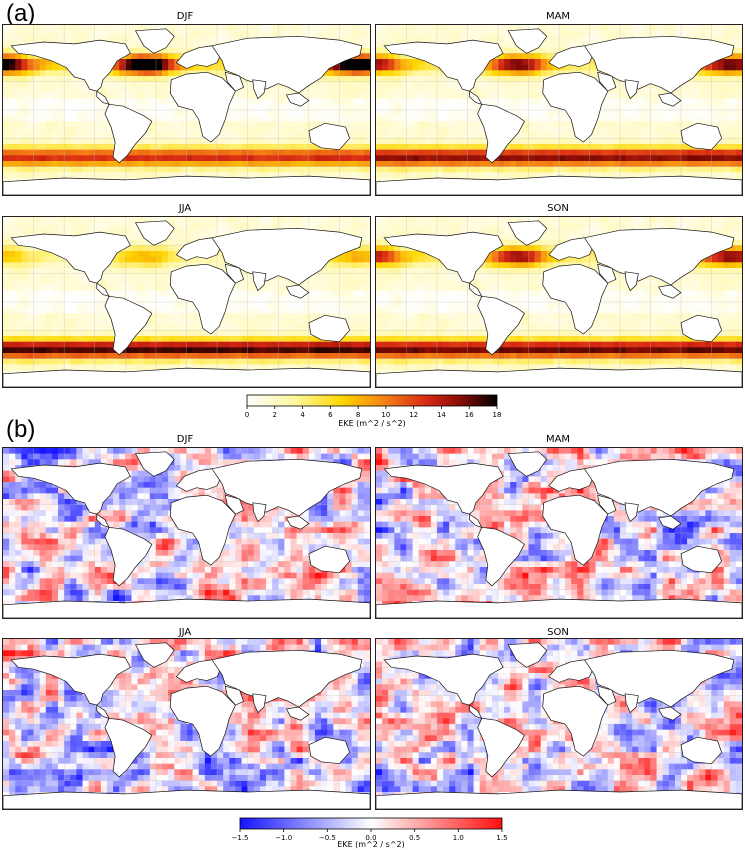 The width and height of the screenshot is (745, 850). I want to click on colorbar-tick-label: 12, so click(413, 415).